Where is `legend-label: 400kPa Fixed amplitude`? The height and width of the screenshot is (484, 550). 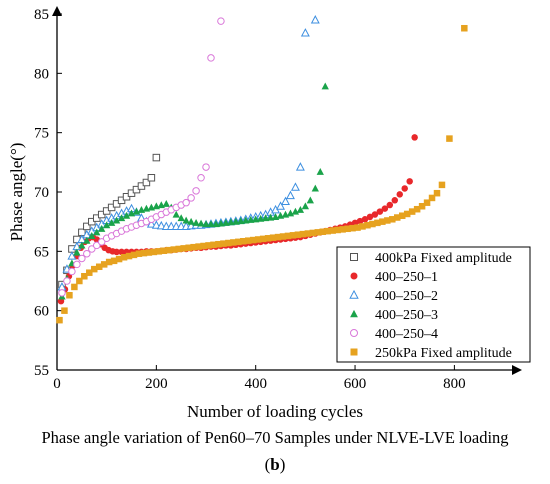
legend-label: 400kPa Fixed amplitude is located at coordinates (443, 258).